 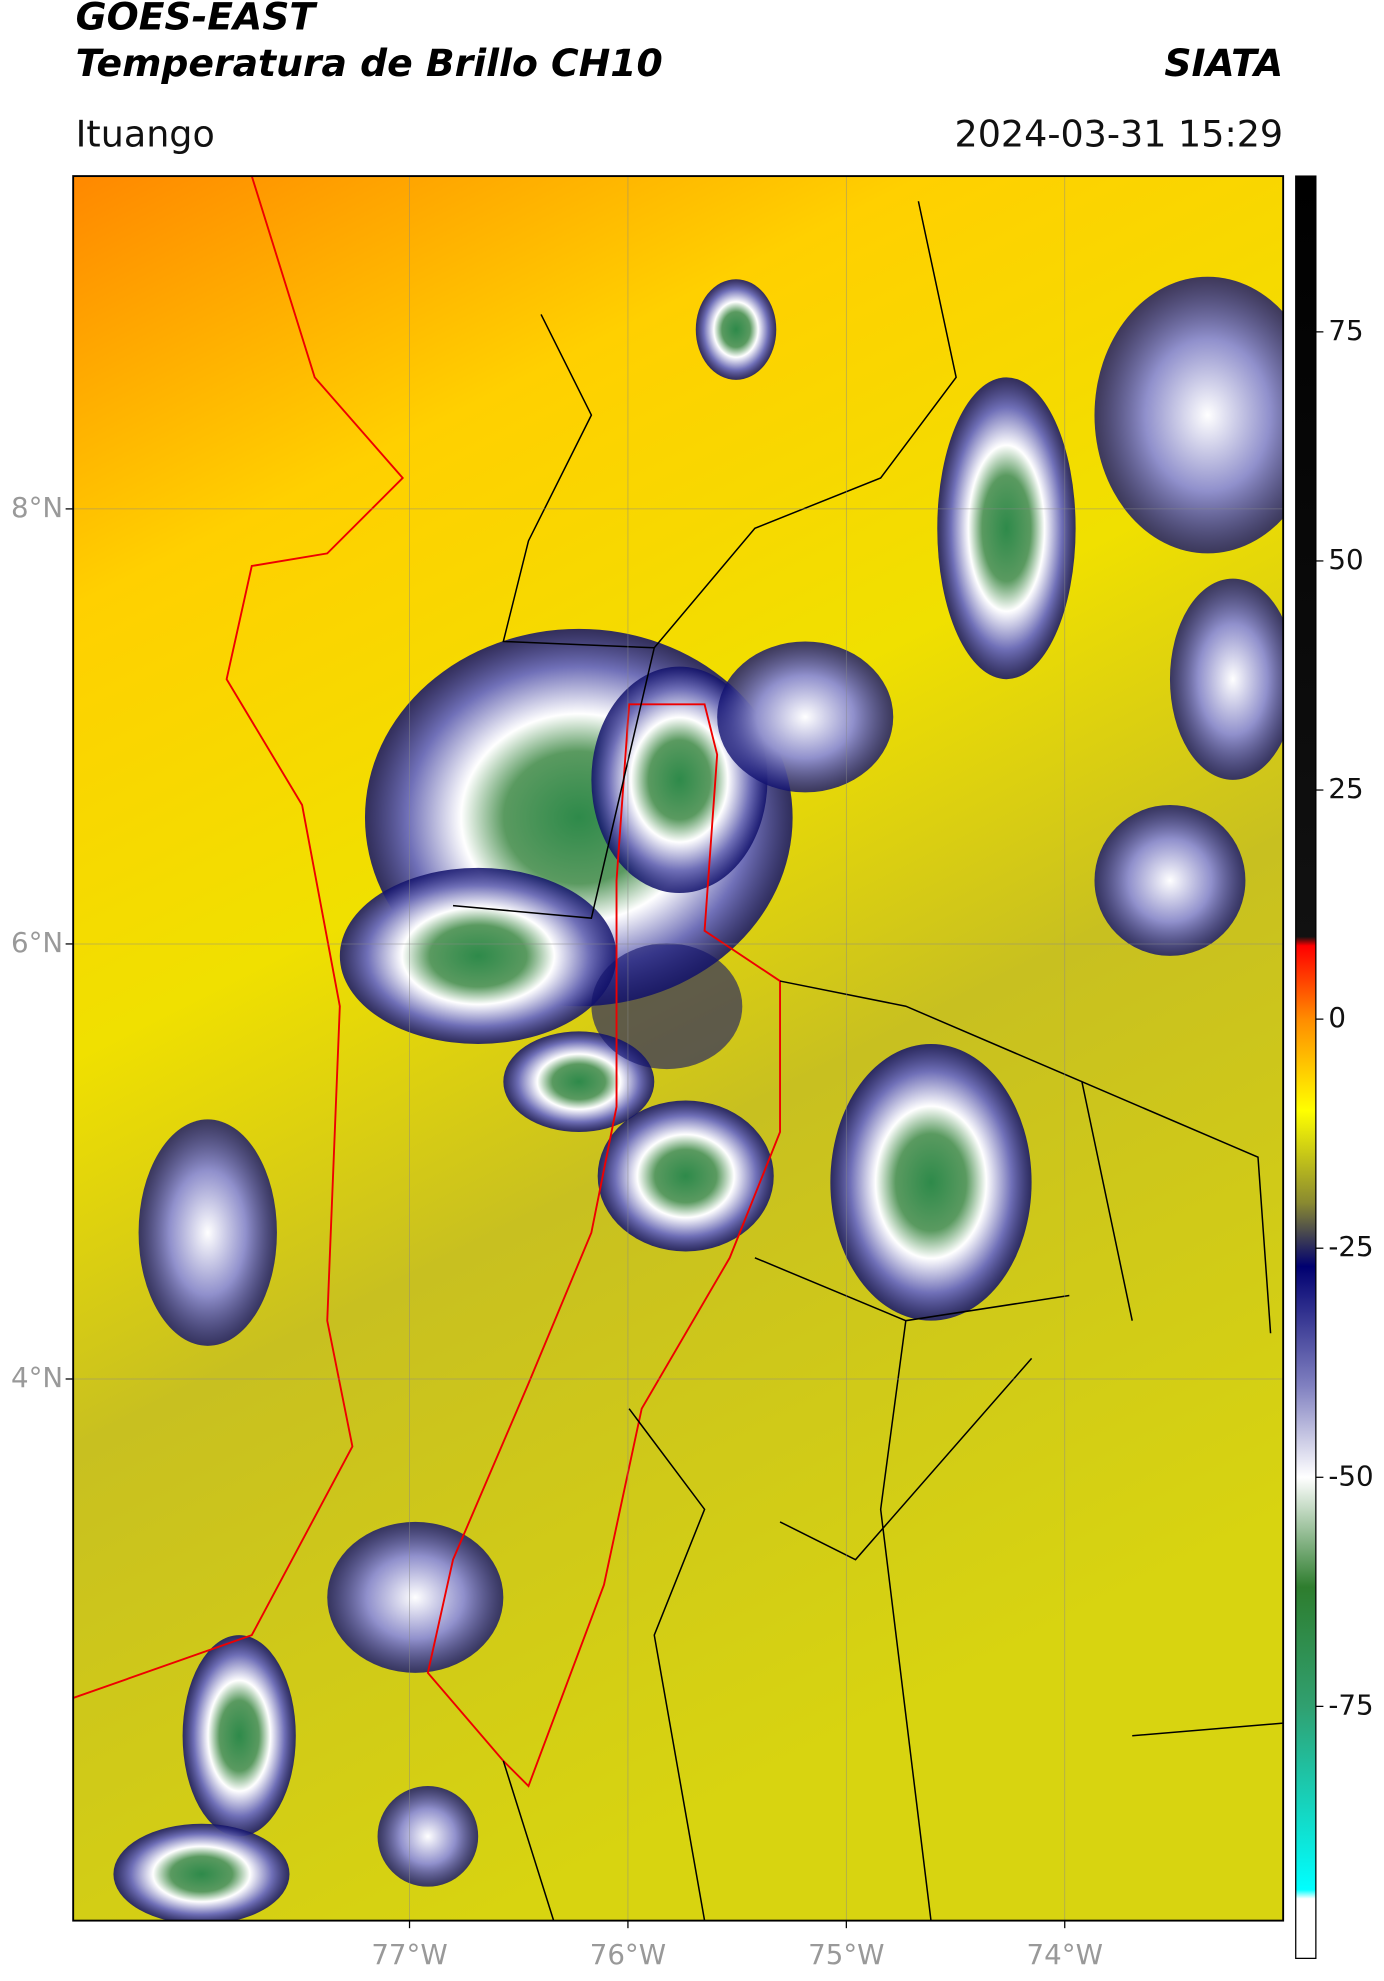 I want to click on colorbar-tick-label: 0, so click(x=1337, y=1017).